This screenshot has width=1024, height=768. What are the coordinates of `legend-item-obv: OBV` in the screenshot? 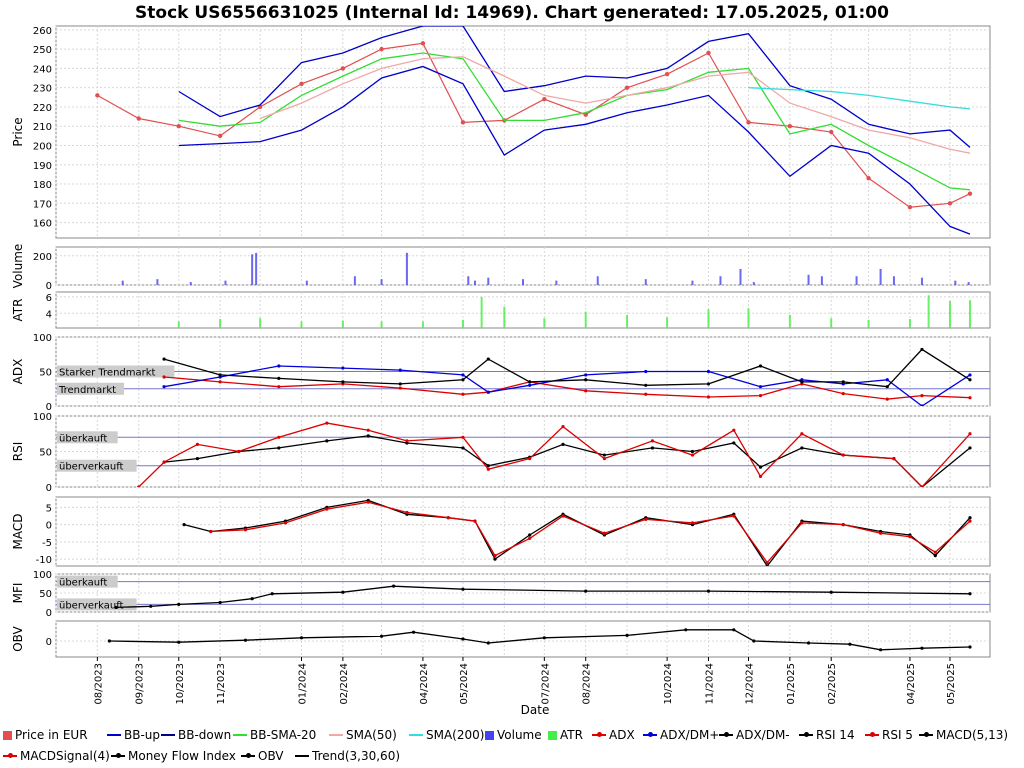 It's located at (262, 756).